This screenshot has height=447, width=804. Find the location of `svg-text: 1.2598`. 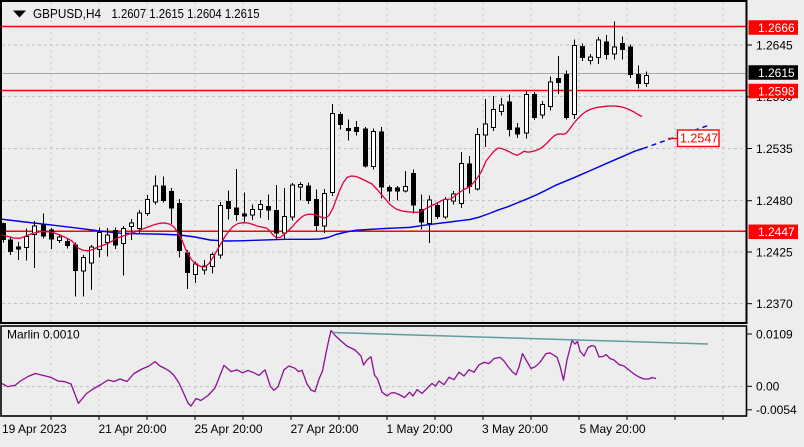

svg-text: 1.2598 is located at coordinates (776, 91).